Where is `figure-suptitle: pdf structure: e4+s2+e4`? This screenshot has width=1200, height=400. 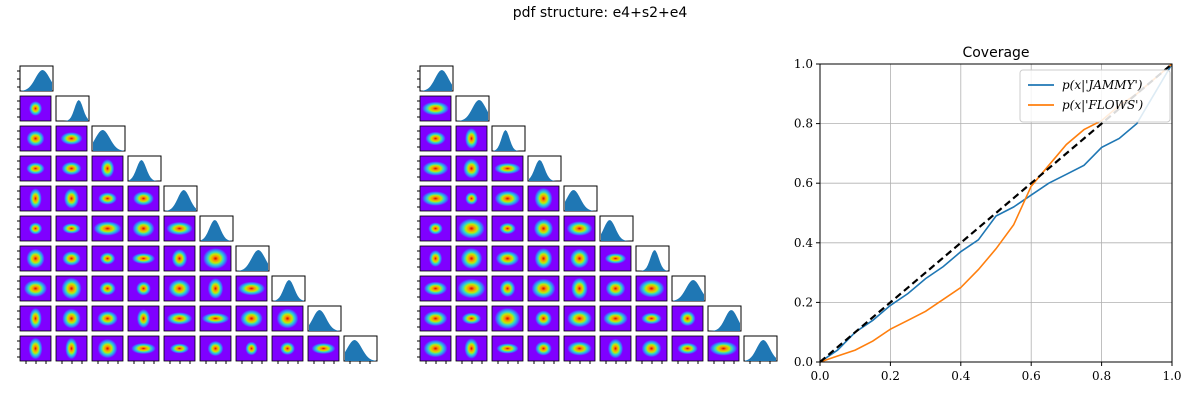 figure-suptitle: pdf structure: e4+s2+e4 is located at coordinates (600, 13).